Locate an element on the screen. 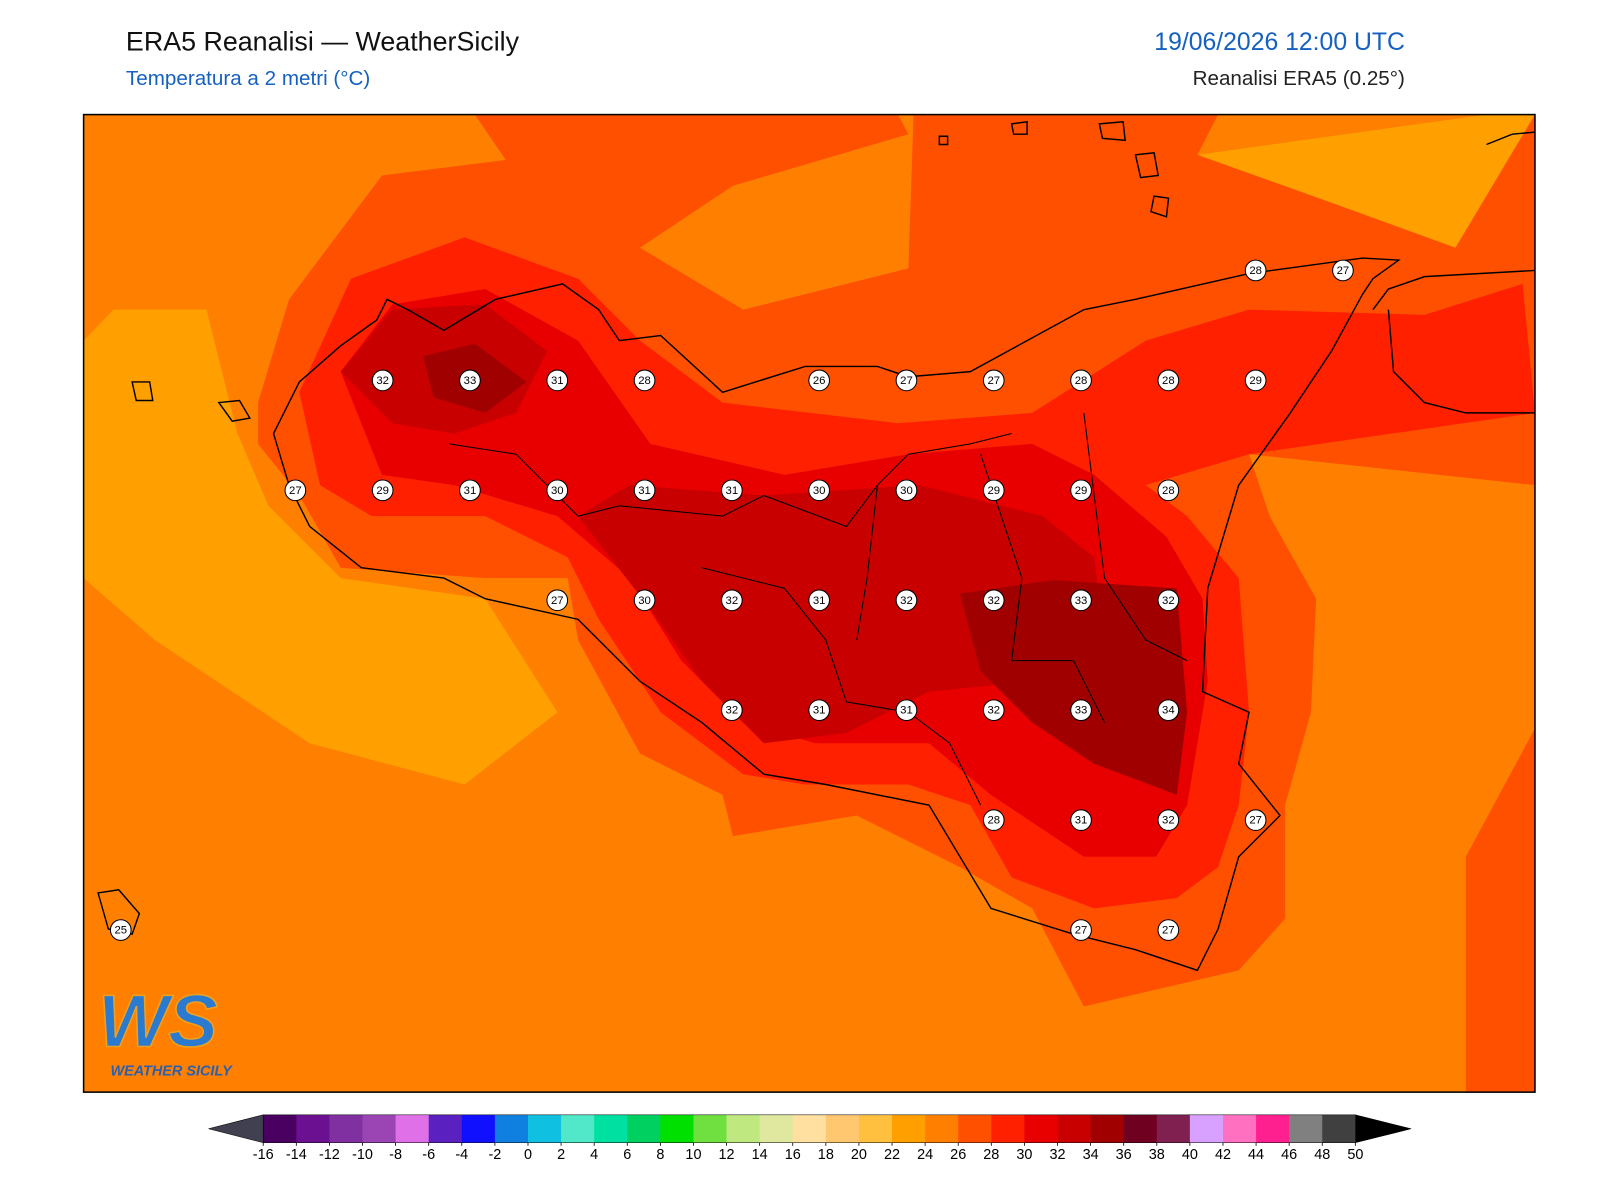 The image size is (1600, 1200). station-value: 28 is located at coordinates (1168, 491).